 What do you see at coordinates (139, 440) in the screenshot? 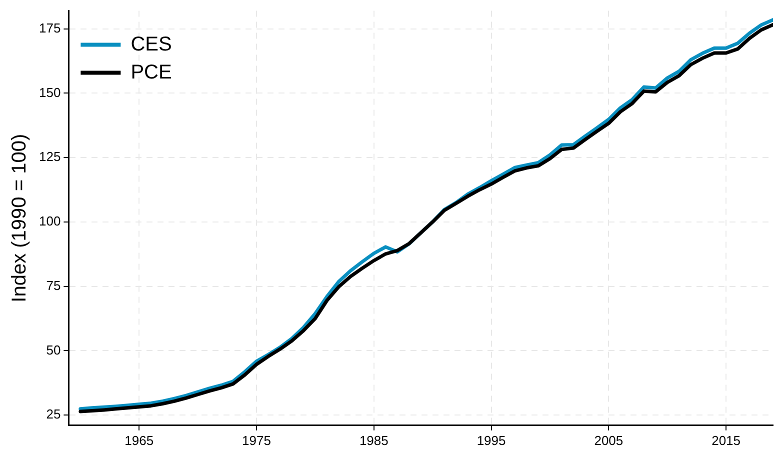
I see `x-tick-label: 1965` at bounding box center [139, 440].